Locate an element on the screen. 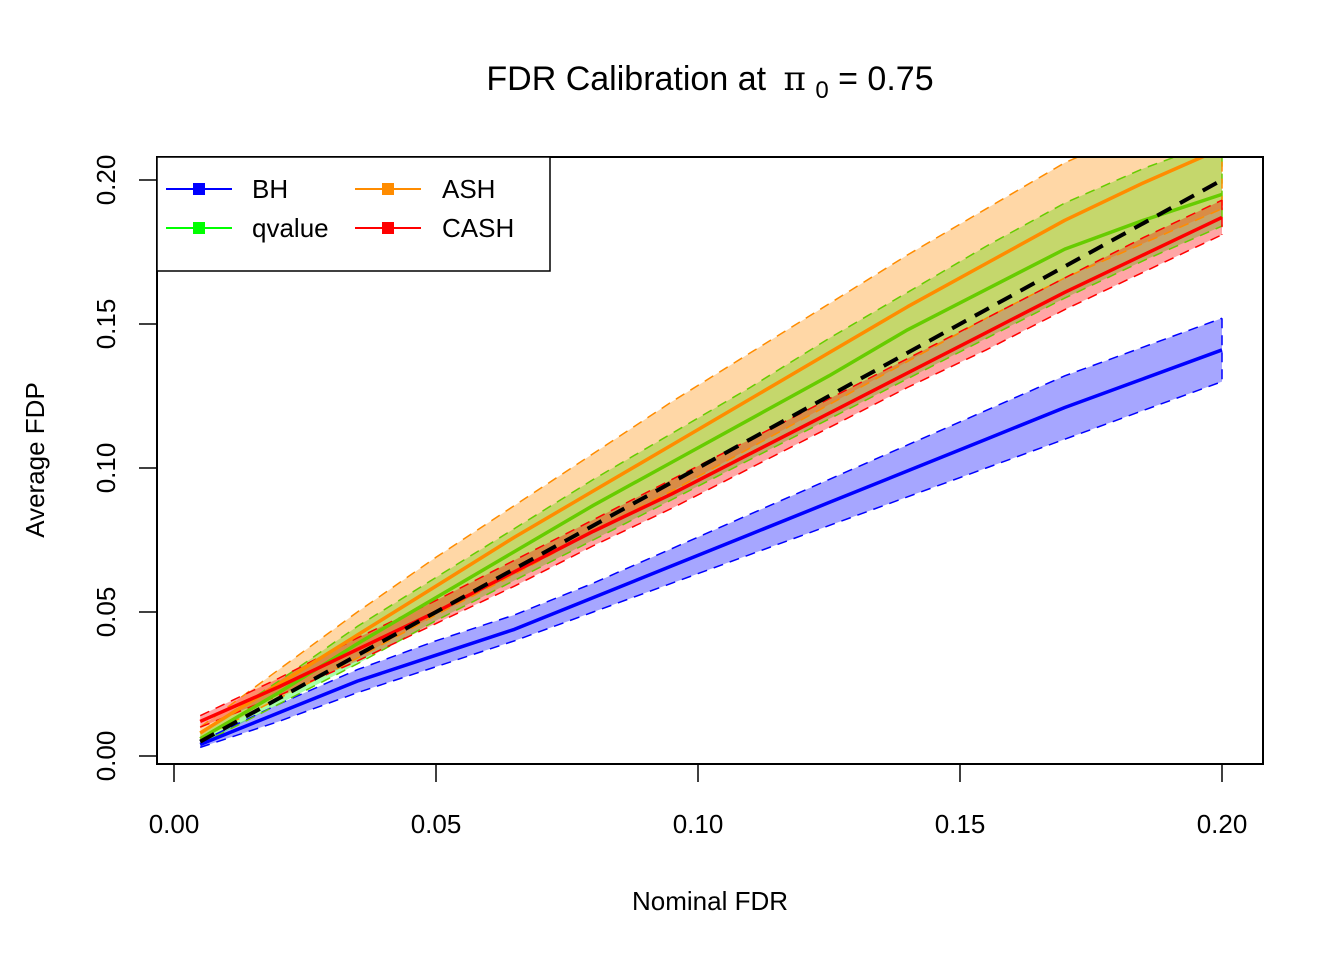  x-axis: 0.00 0.05 0.10 0.15 0.20 is located at coordinates (698, 801).